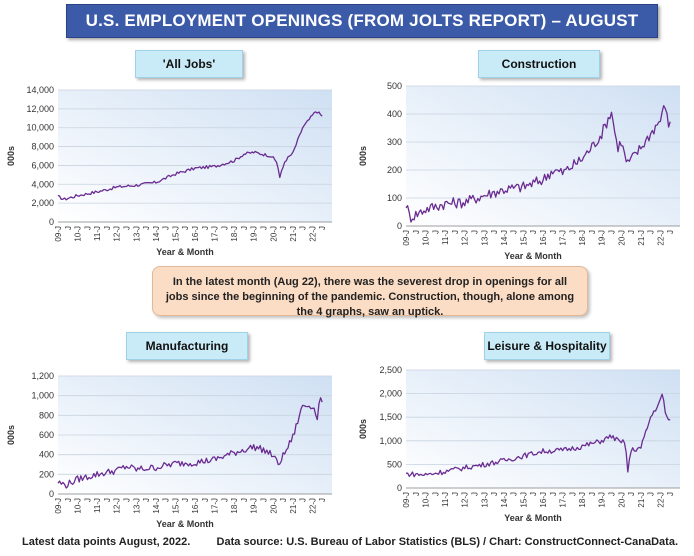  What do you see at coordinates (46, 415) in the screenshot?
I see `y-tick-label: 800` at bounding box center [46, 415].